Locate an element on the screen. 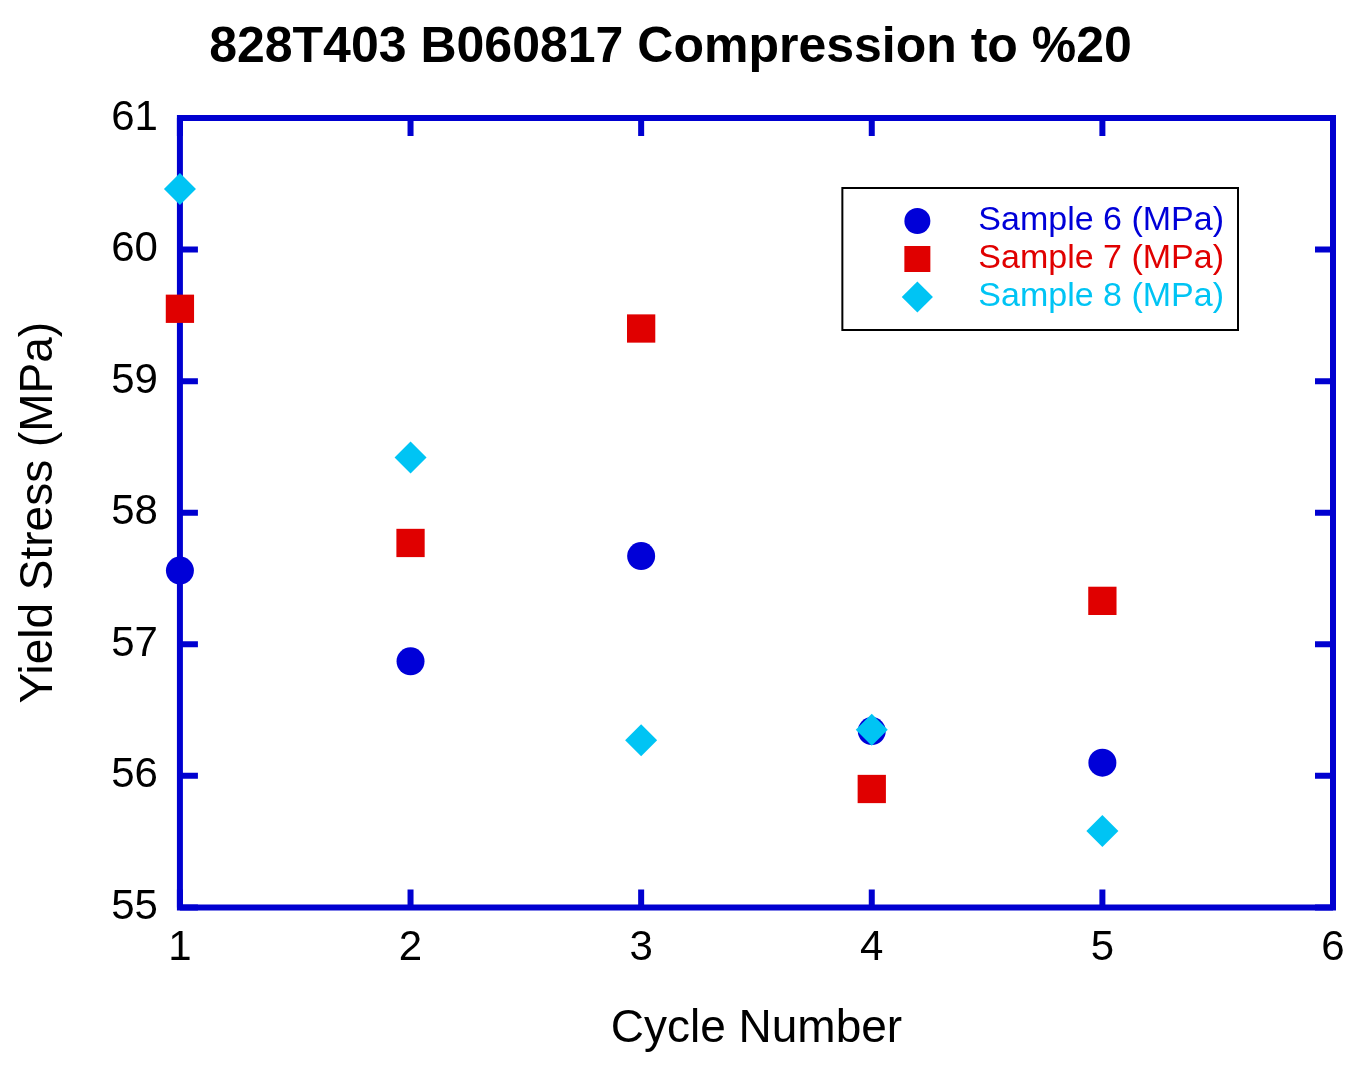 The height and width of the screenshot is (1069, 1371). x-tick-label: 4 is located at coordinates (872, 946).